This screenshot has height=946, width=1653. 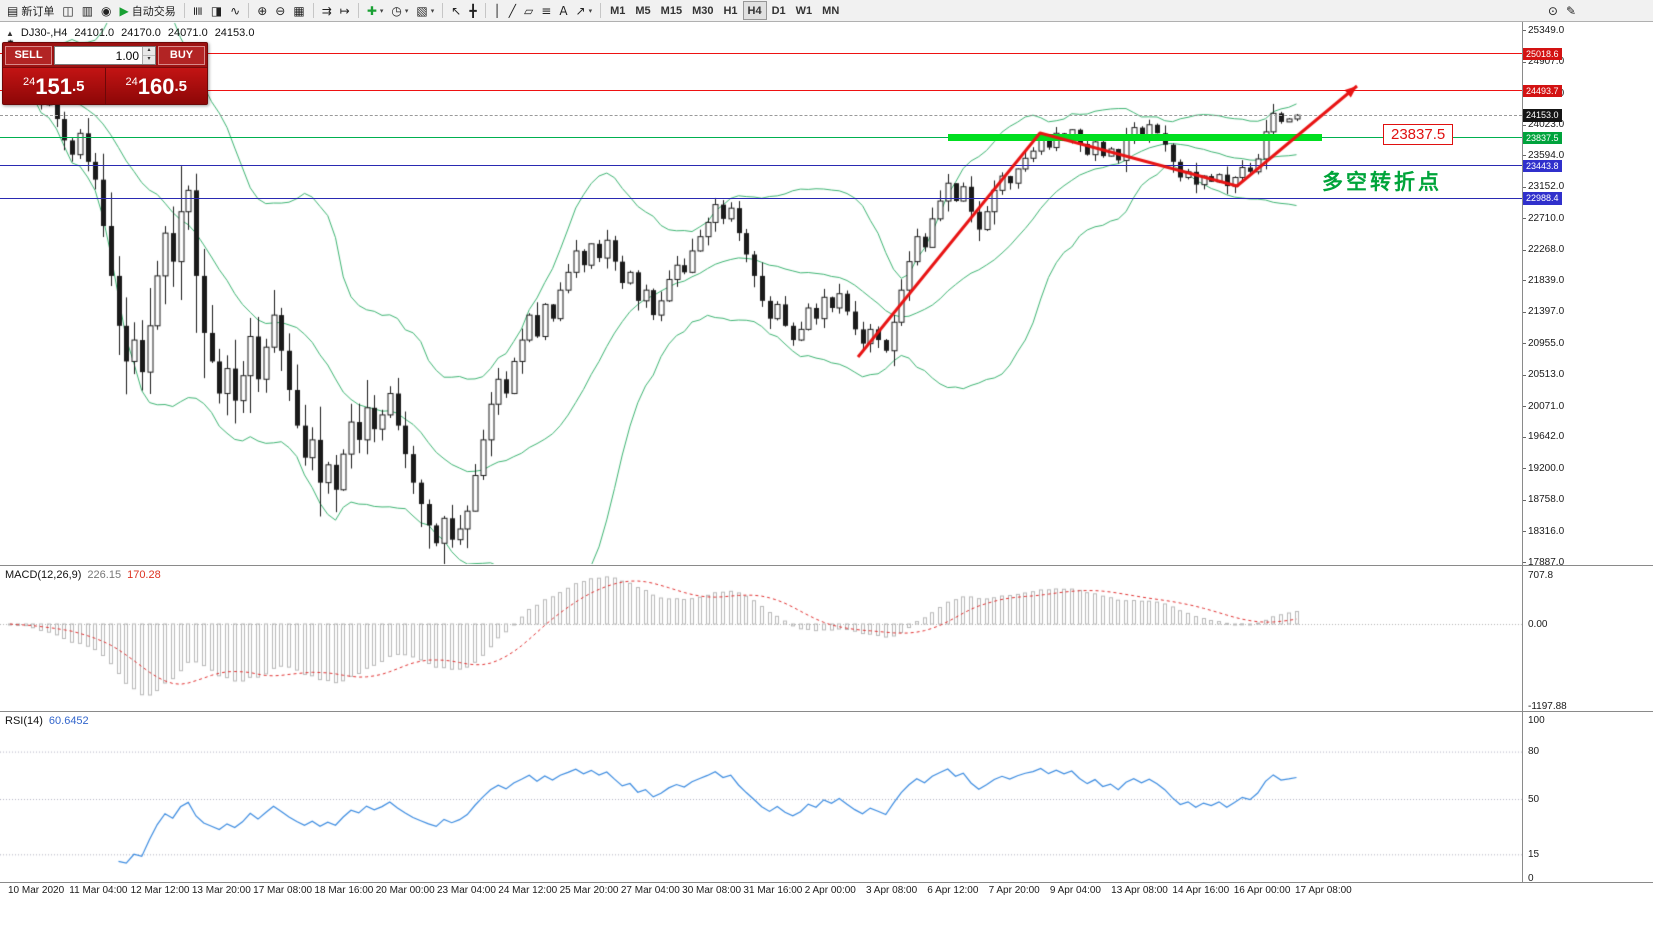 I want to click on fibonacci-button: ≡, so click(x=546, y=10).